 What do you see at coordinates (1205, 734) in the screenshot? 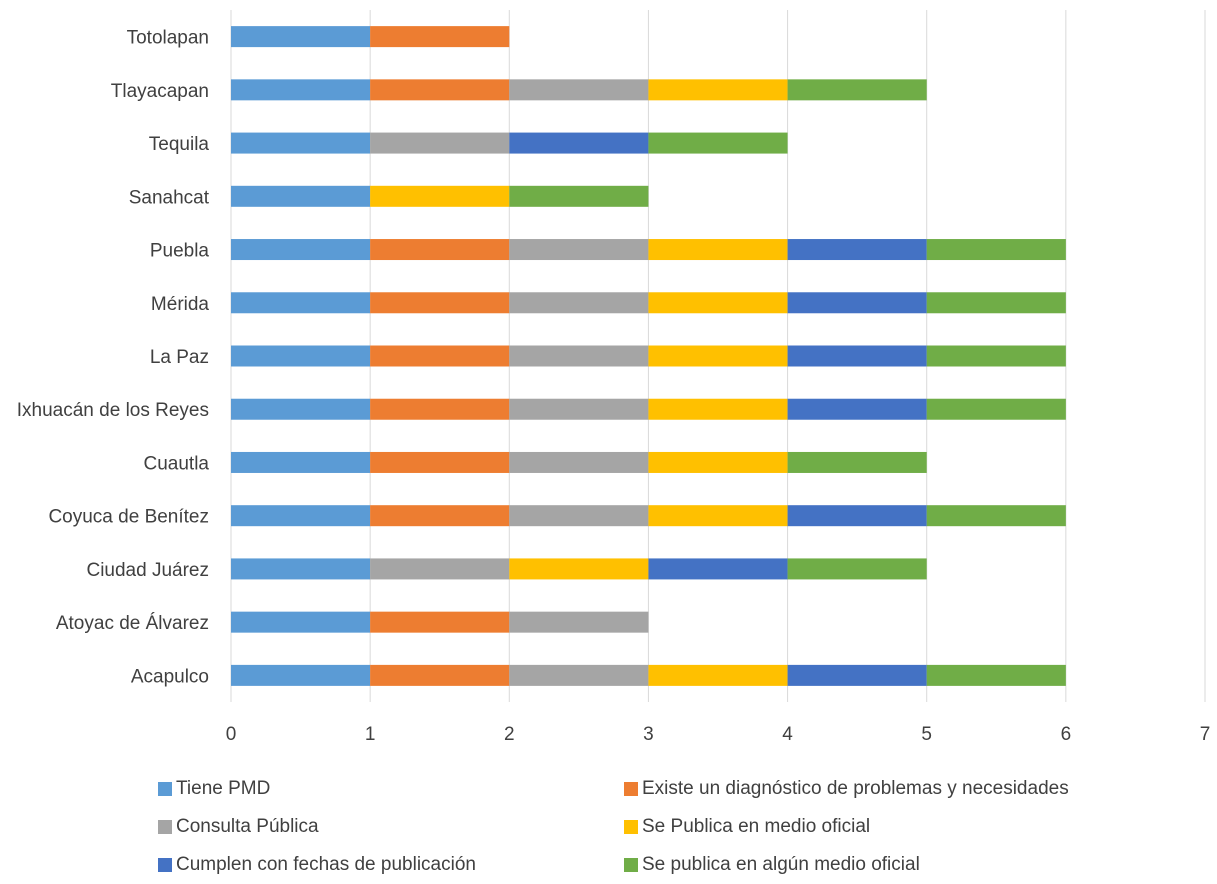
I see `x-tick-label: 7` at bounding box center [1205, 734].